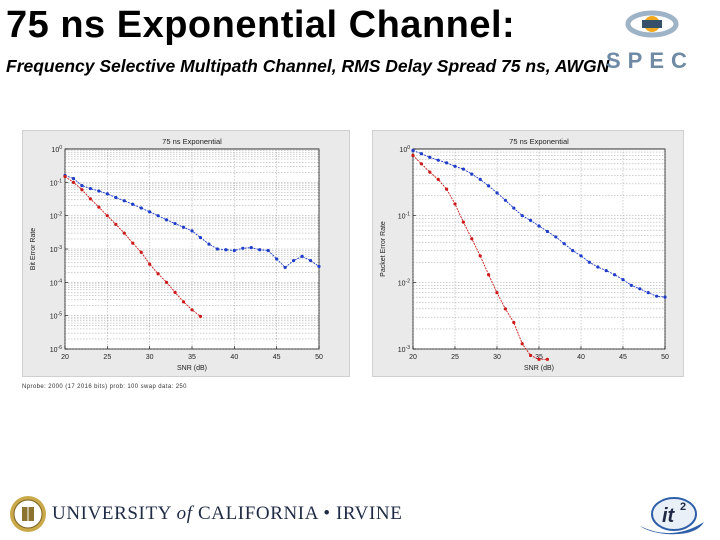 The width and height of the screenshot is (720, 540). Describe the element at coordinates (227, 514) in the screenshot. I see `university-name: UNIVERSITY of CALIFORNIA • IRVINE` at that location.